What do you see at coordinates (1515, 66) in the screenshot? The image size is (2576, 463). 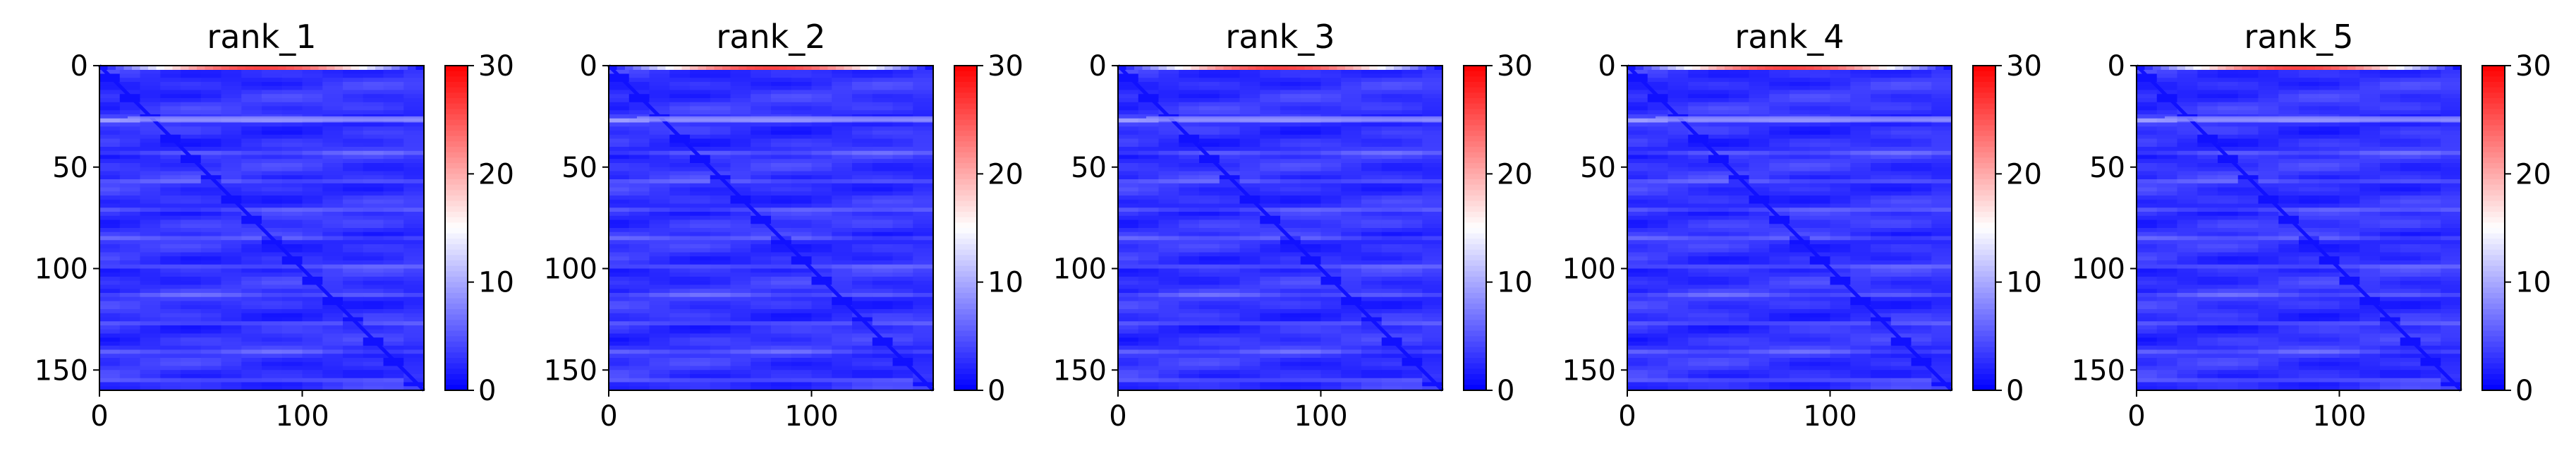 I see `colorbar-tick-label: 30` at bounding box center [1515, 66].